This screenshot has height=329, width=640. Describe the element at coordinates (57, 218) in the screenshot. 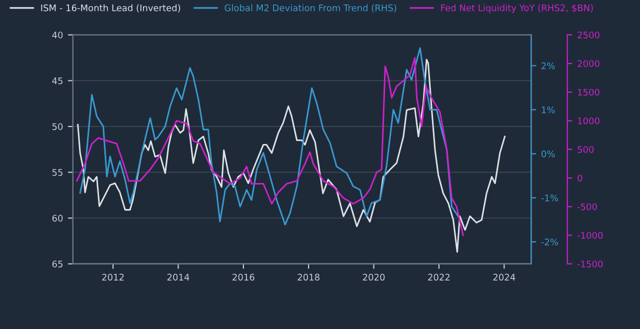

I see `y-tick-label: 60` at that location.